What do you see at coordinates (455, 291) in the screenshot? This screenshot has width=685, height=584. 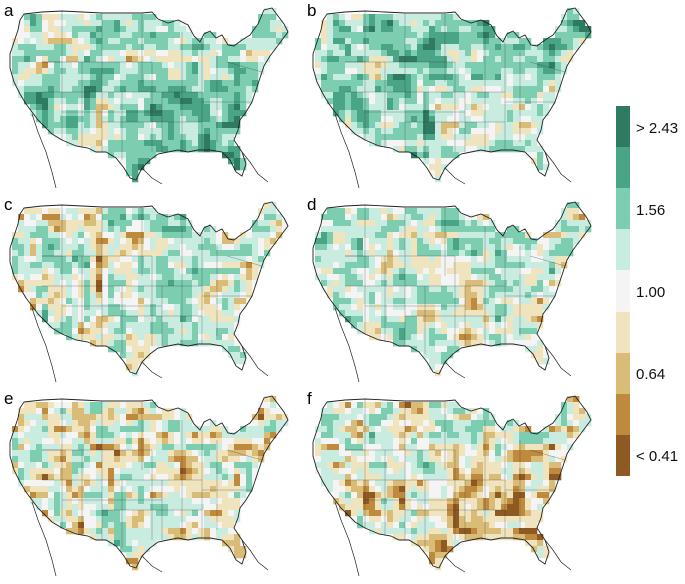 I see `map-panel-d: d` at bounding box center [455, 291].